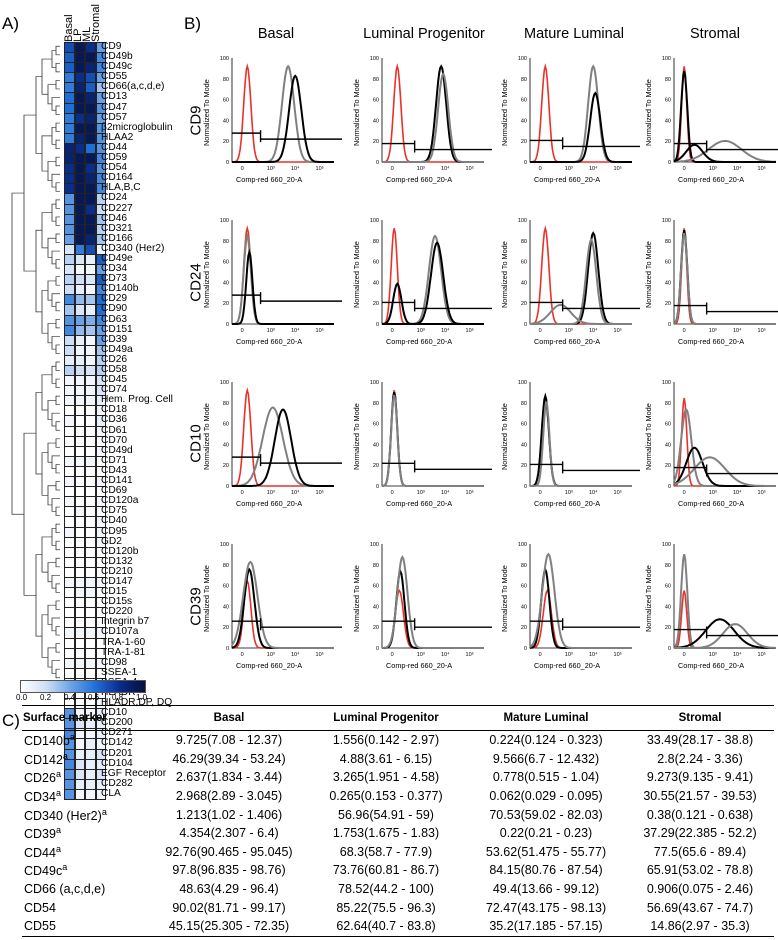 This screenshot has height=940, width=778. I want to click on table-cell-value: 4.354(2.307 - 6.4), so click(229, 833).